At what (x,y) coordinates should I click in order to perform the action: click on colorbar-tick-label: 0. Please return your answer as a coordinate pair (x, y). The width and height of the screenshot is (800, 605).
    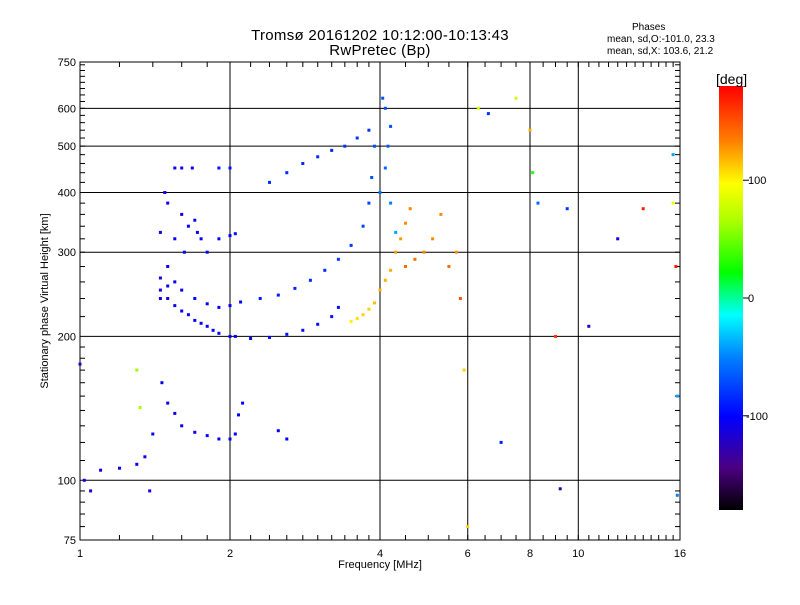
    Looking at the image, I should click on (751, 299).